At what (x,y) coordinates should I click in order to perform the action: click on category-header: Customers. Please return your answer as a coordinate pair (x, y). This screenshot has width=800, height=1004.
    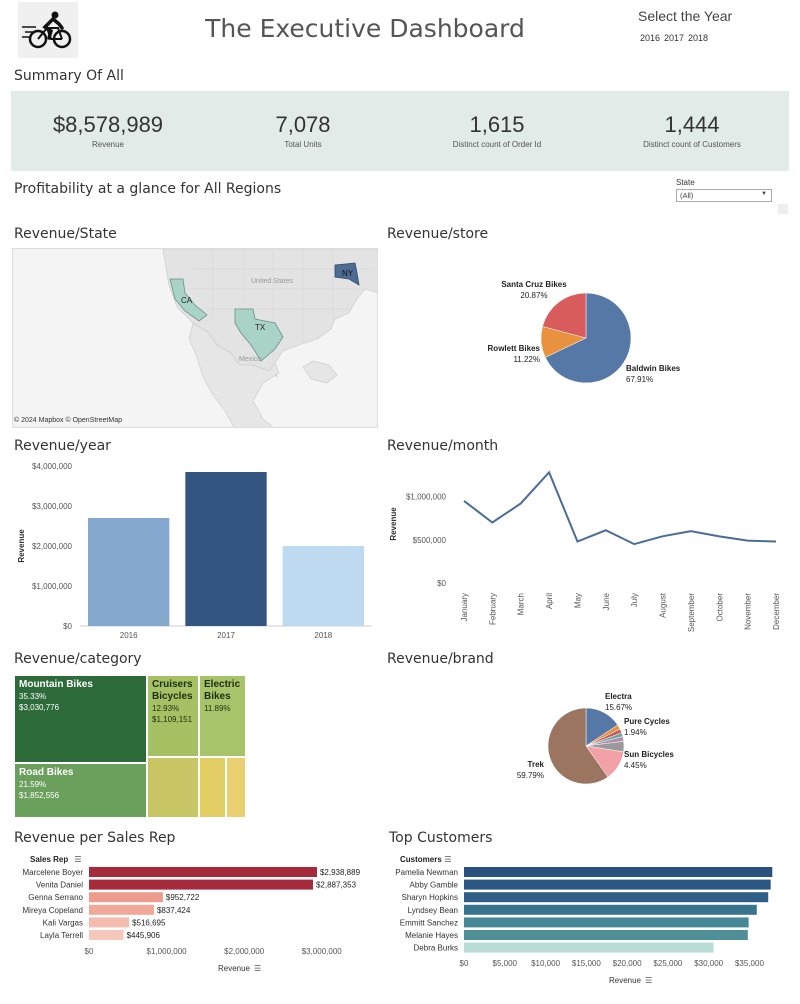
    Looking at the image, I should click on (421, 859).